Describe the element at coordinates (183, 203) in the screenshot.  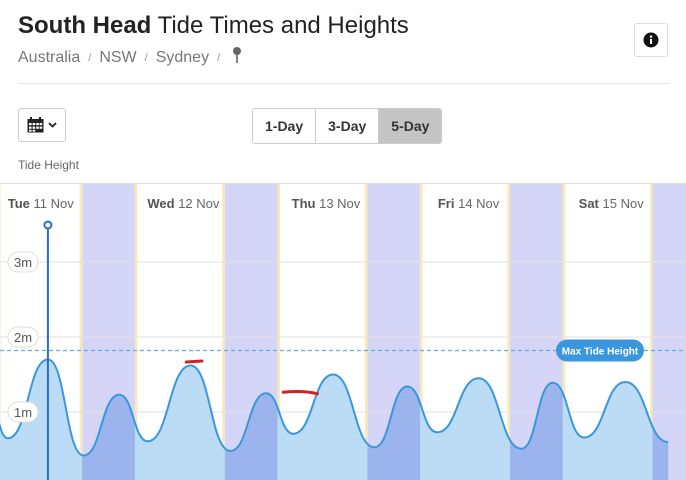
I see `day-label: Wed 12 Nov` at that location.